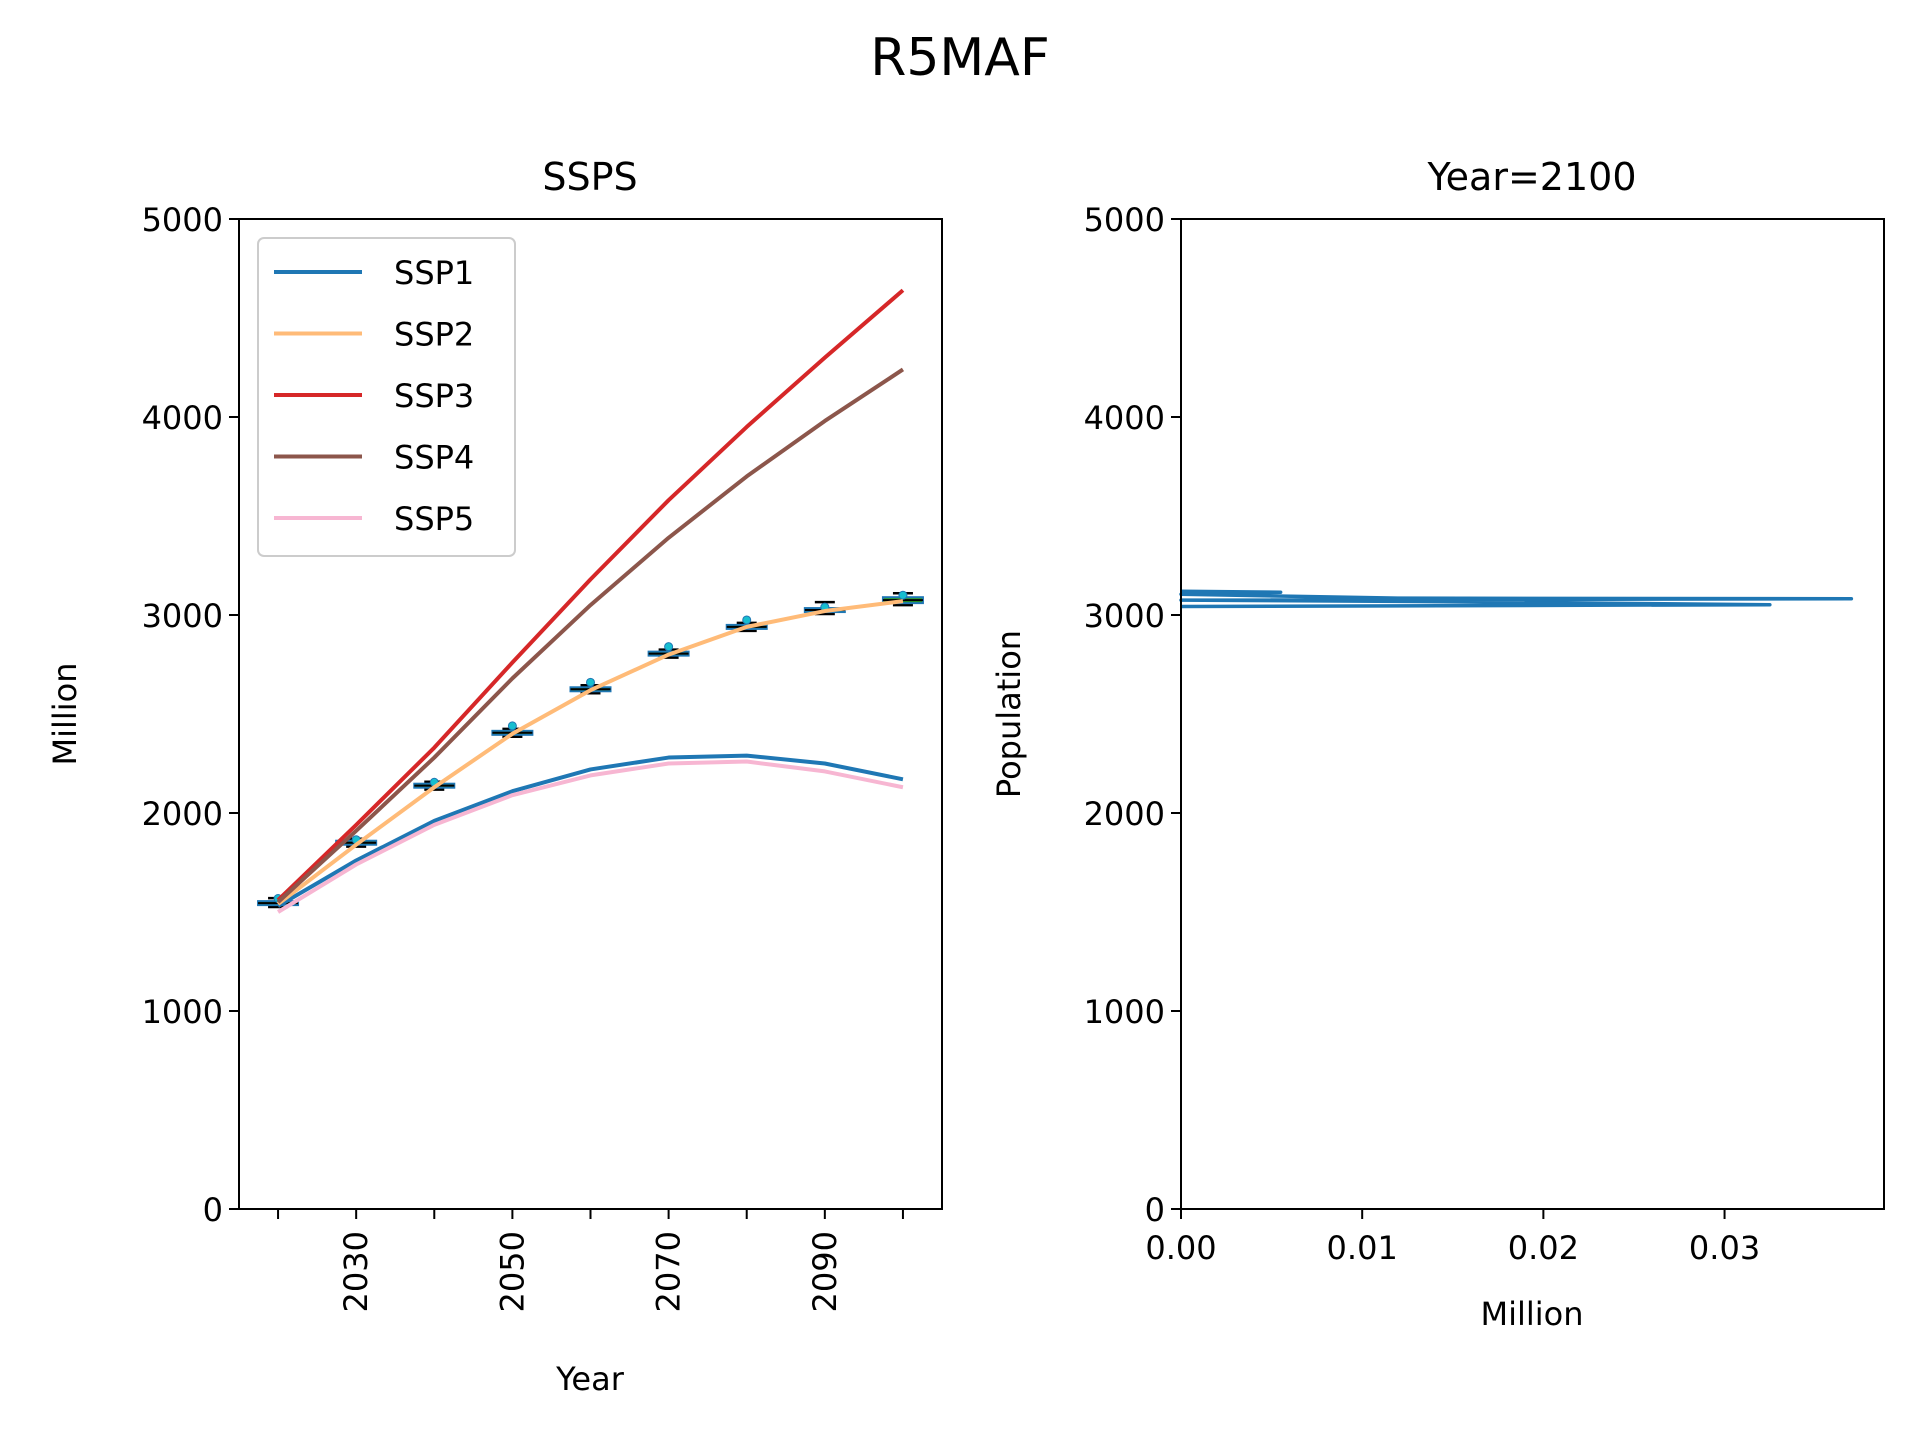 The width and height of the screenshot is (1920, 1440). I want to click on left-y-tick-label: 4000, so click(182, 418).